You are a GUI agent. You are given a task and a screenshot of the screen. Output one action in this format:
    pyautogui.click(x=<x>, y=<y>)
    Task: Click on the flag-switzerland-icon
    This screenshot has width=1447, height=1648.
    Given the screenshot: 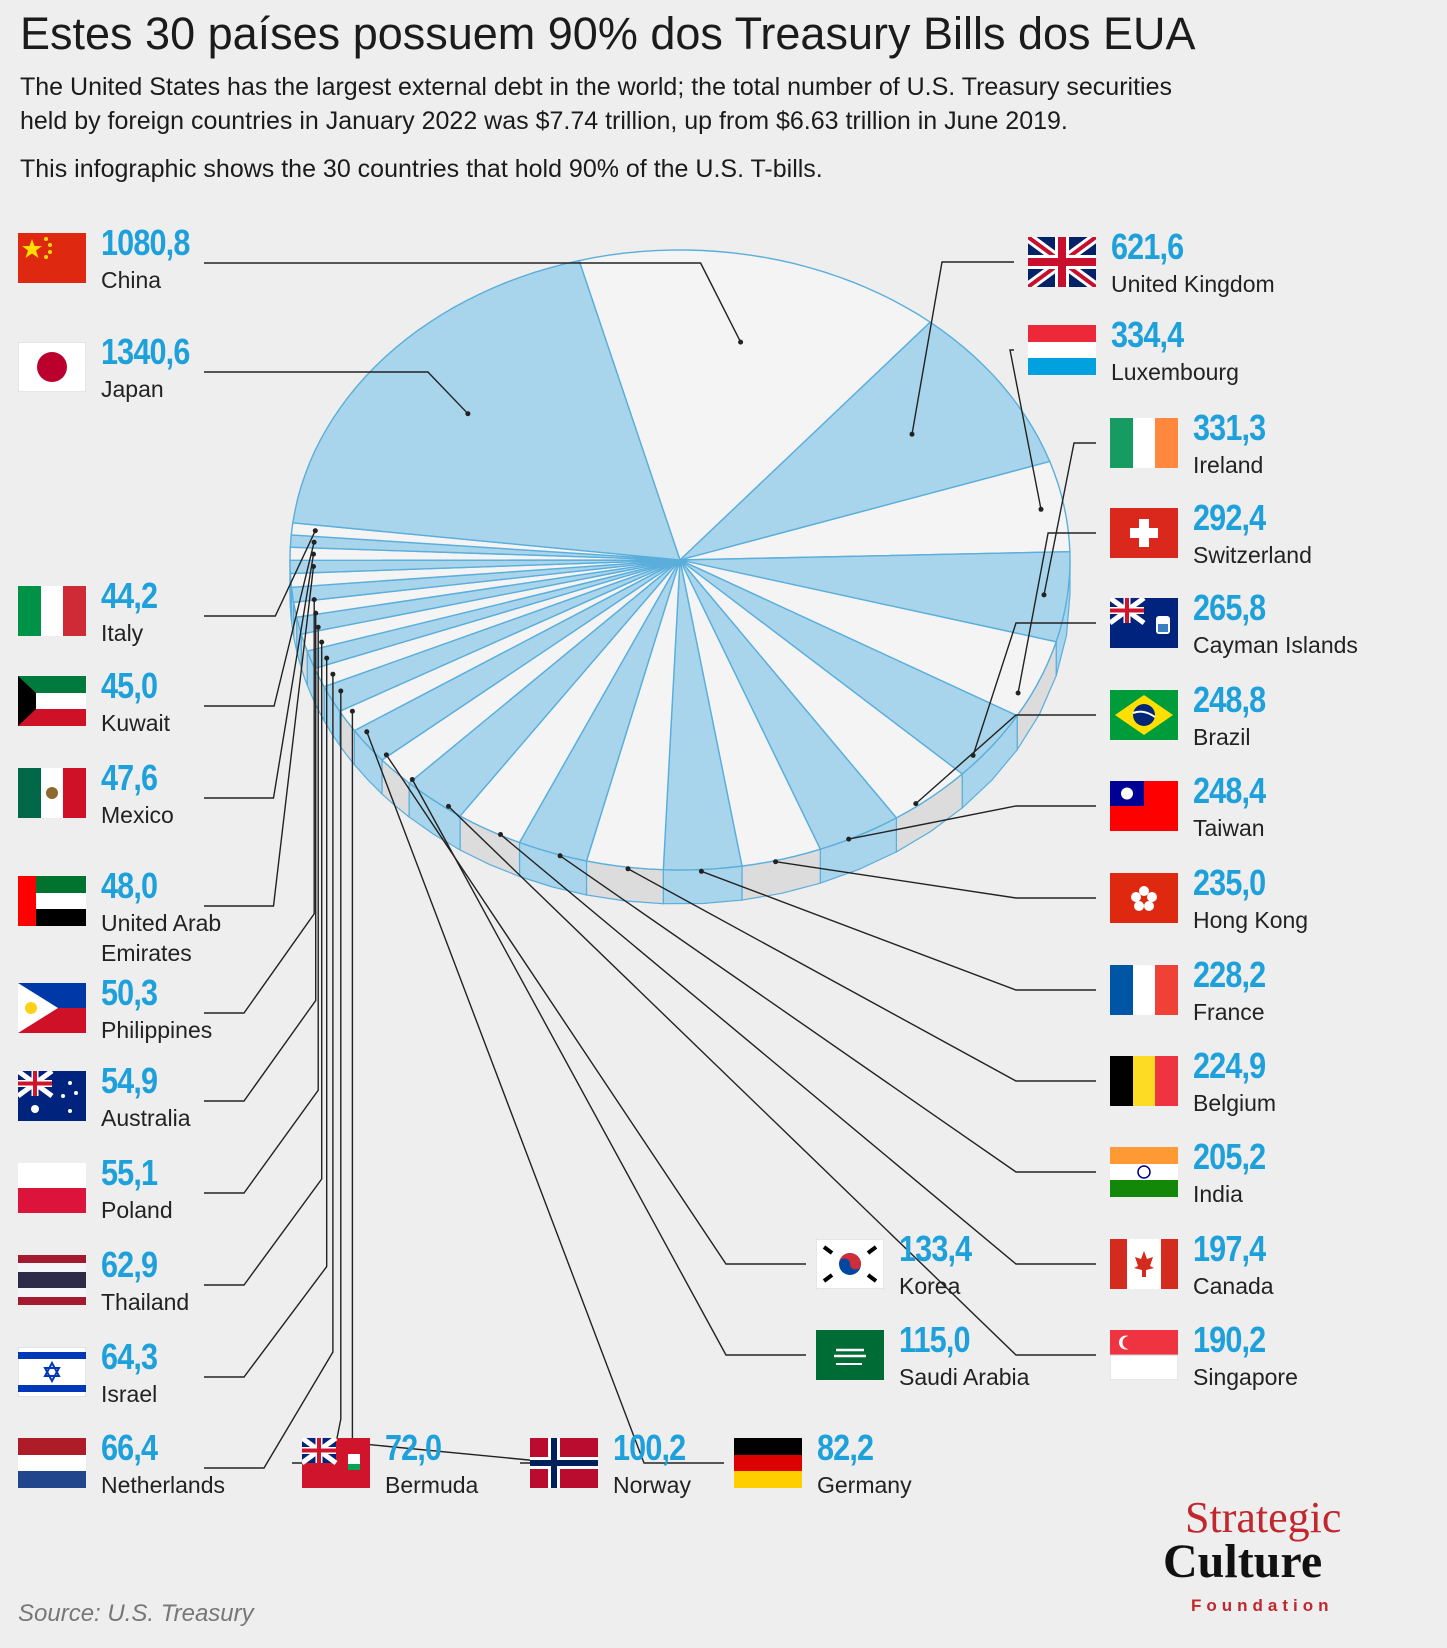 What is the action you would take?
    pyautogui.click(x=1144, y=533)
    